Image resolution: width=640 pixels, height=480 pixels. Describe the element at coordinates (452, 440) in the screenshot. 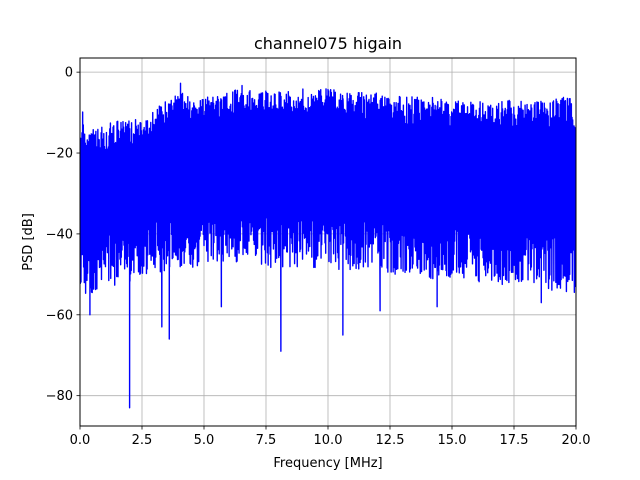

I see `x-tick-label: 15.0` at that location.